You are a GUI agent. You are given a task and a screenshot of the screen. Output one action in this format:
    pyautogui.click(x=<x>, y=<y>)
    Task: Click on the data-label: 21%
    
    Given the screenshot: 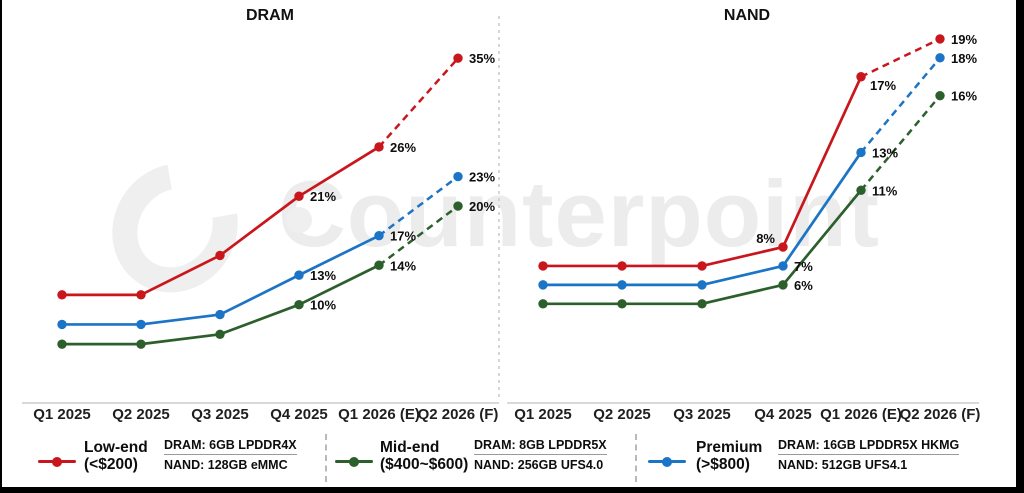 What is the action you would take?
    pyautogui.click(x=323, y=196)
    